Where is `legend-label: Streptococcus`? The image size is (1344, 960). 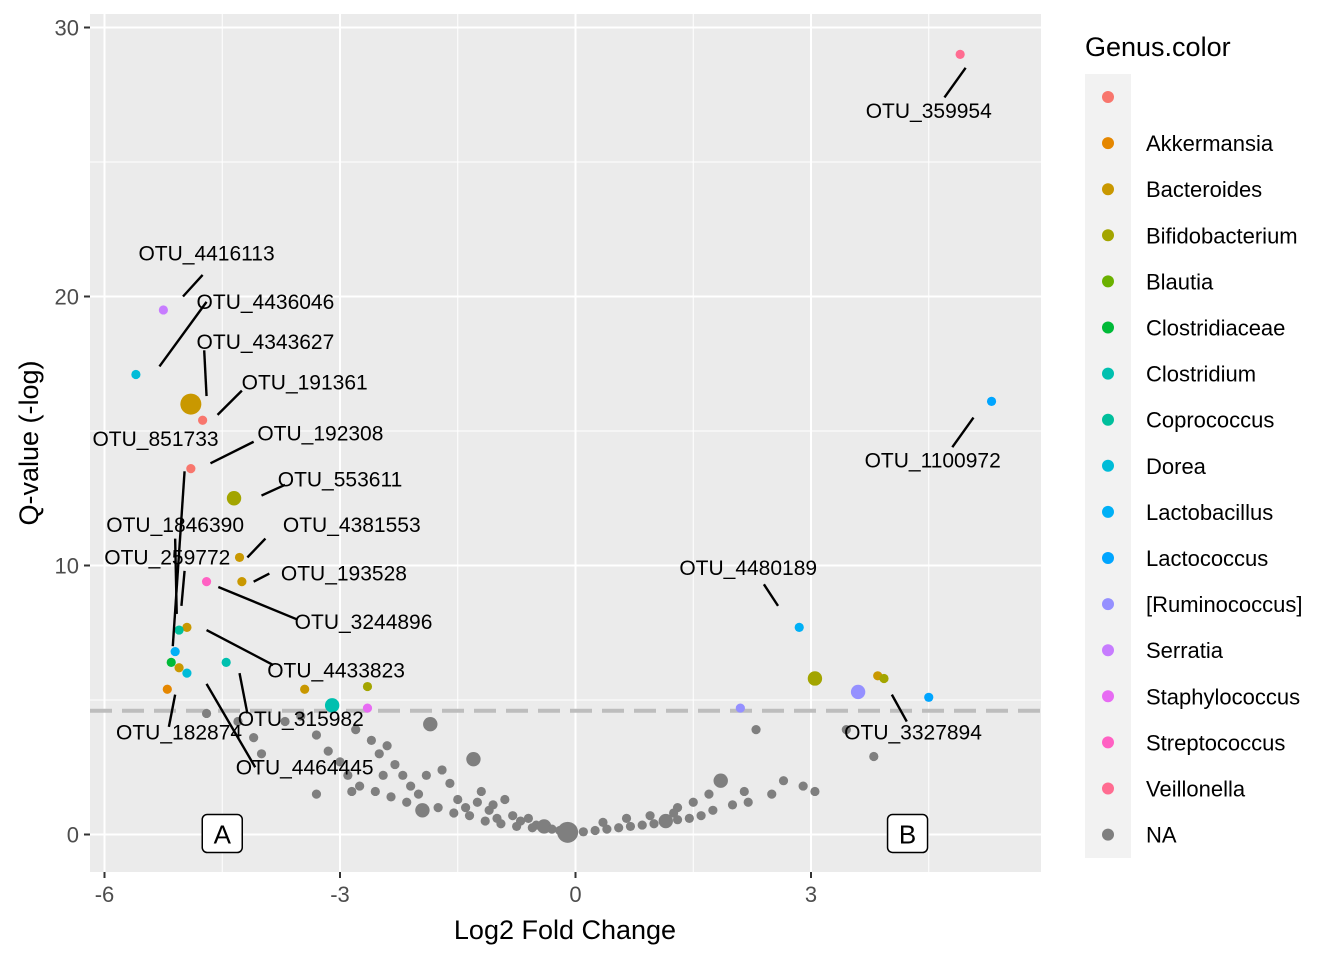
legend-label: Streptococcus is located at coordinates (1215, 742).